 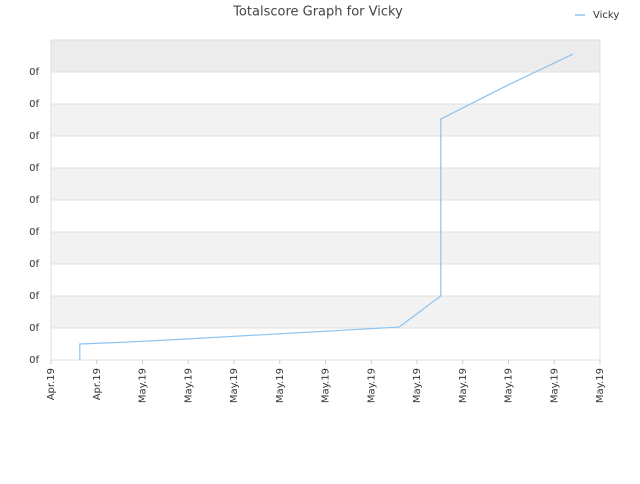 I want to click on chart-title: Totalscore Graph for Vicky, so click(x=317, y=12).